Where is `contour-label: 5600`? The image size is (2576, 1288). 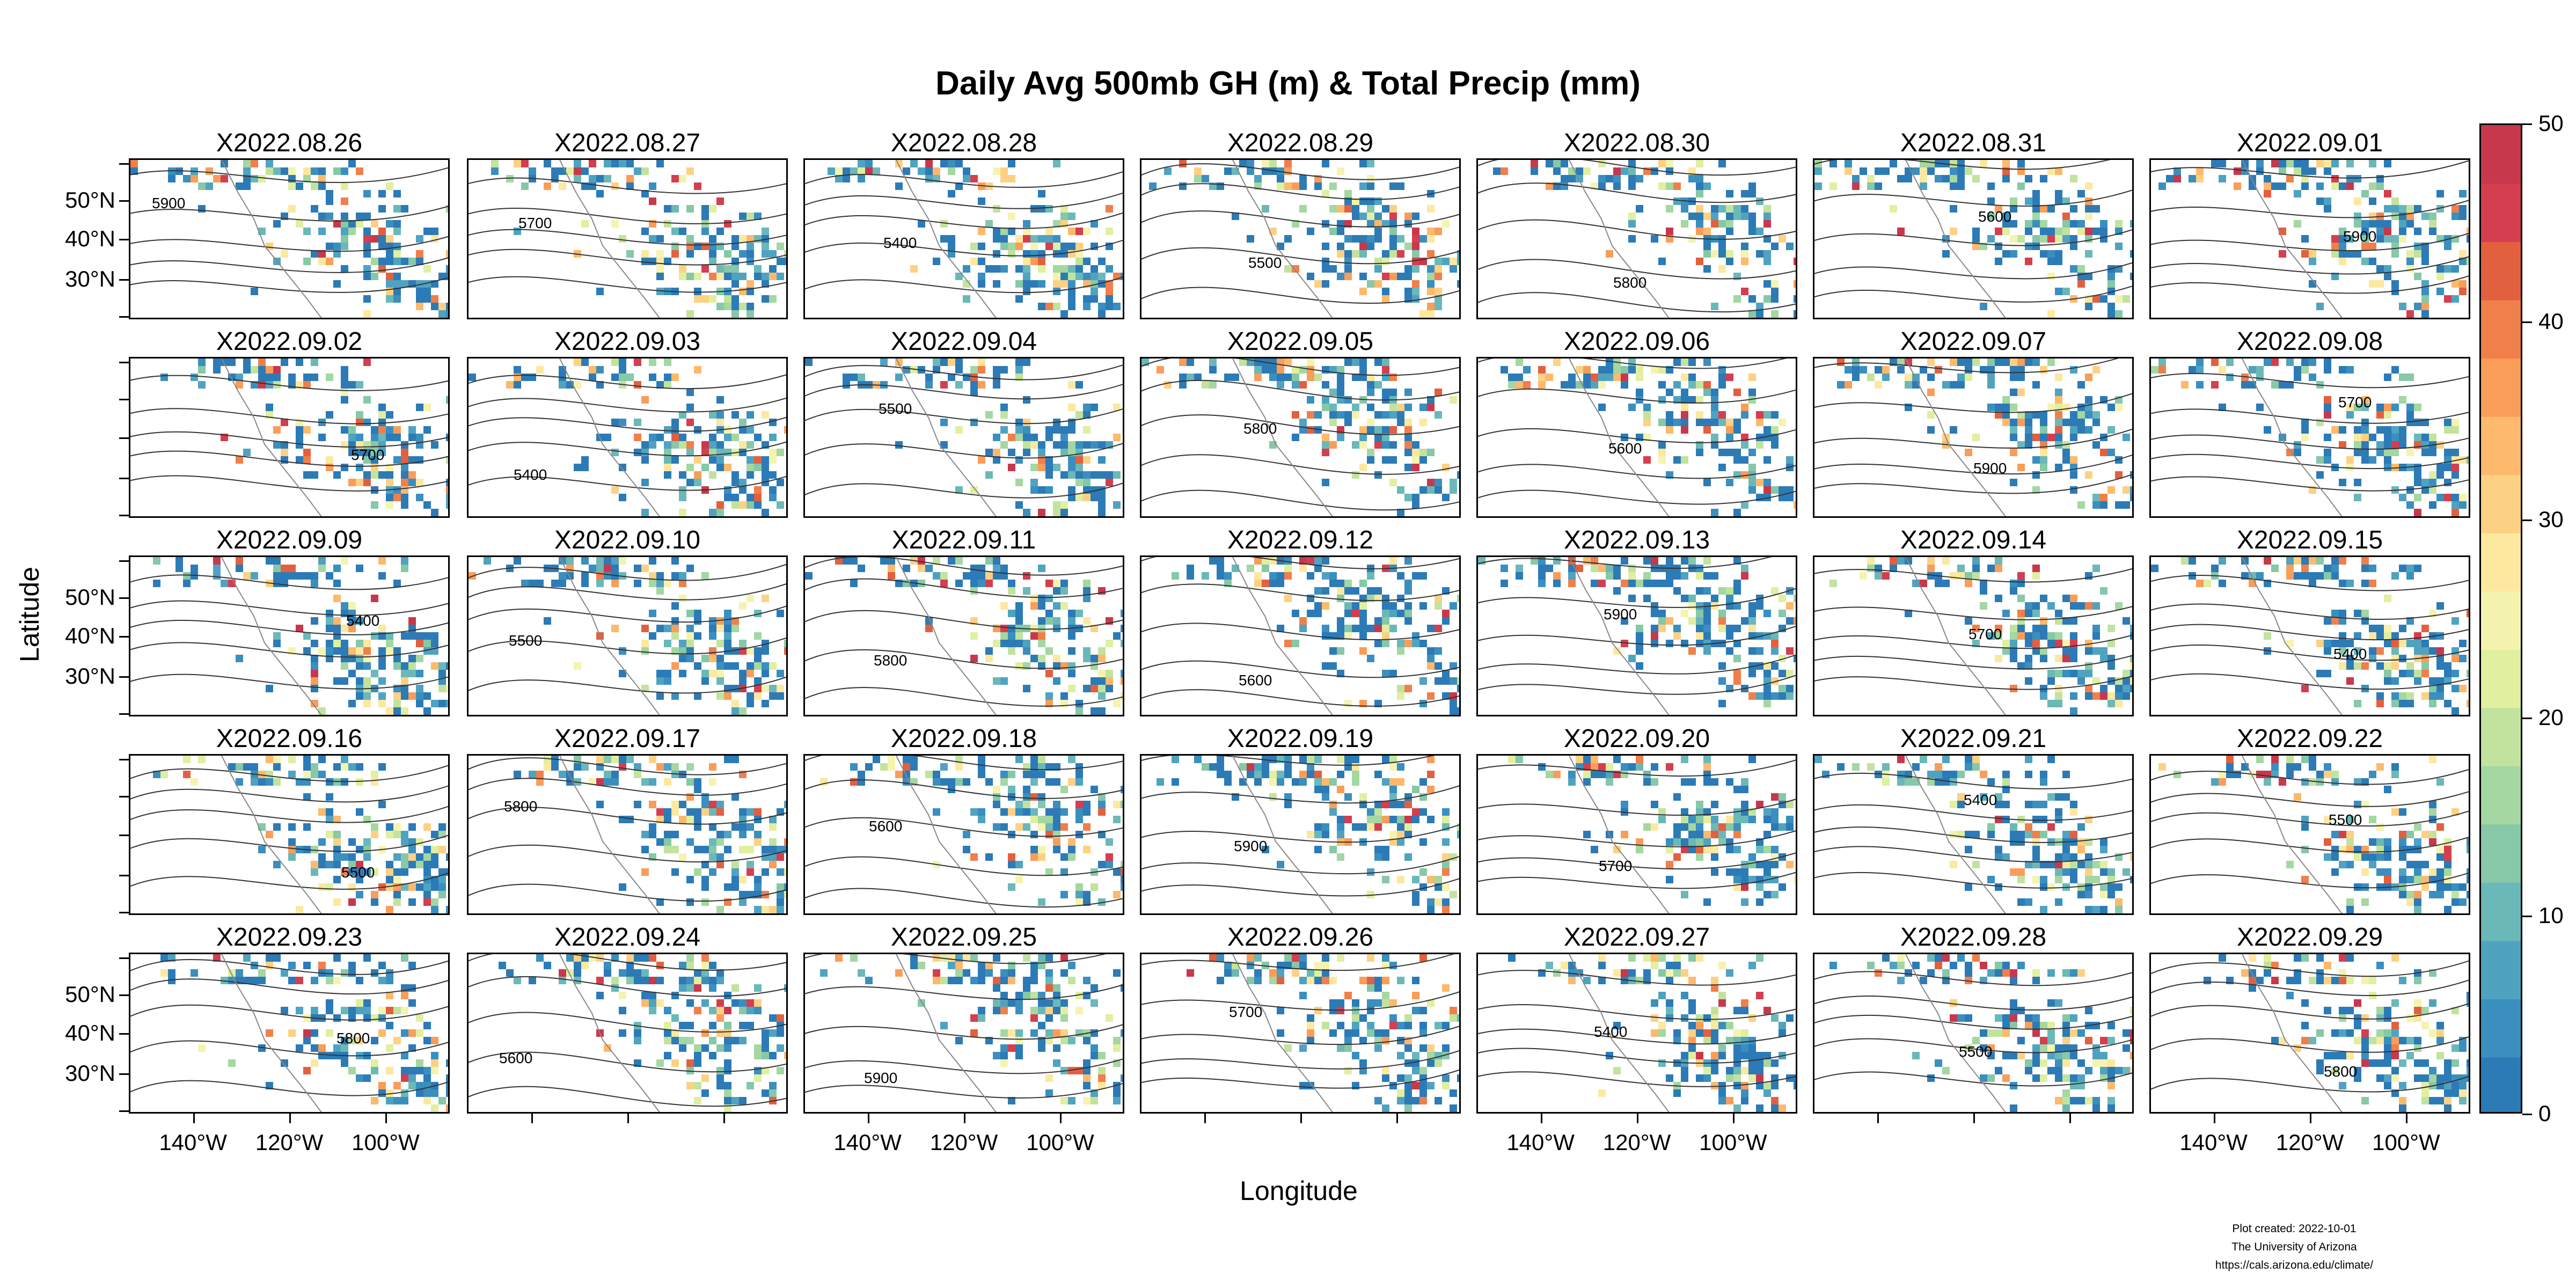 contour-label: 5600 is located at coordinates (1625, 448).